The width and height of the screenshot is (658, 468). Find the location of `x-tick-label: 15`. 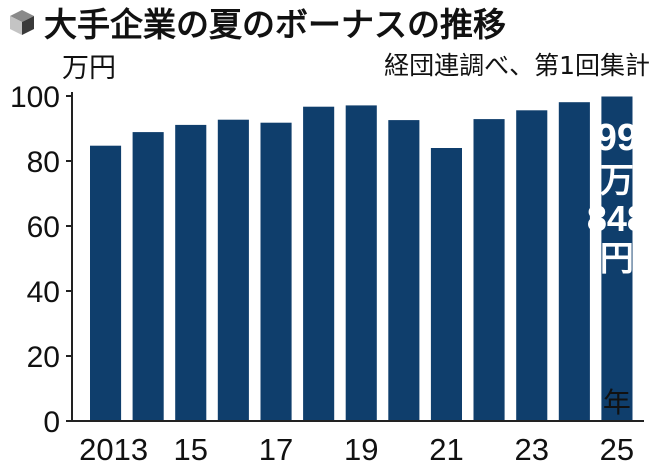

x-tick-label: 15 is located at coordinates (191, 449).